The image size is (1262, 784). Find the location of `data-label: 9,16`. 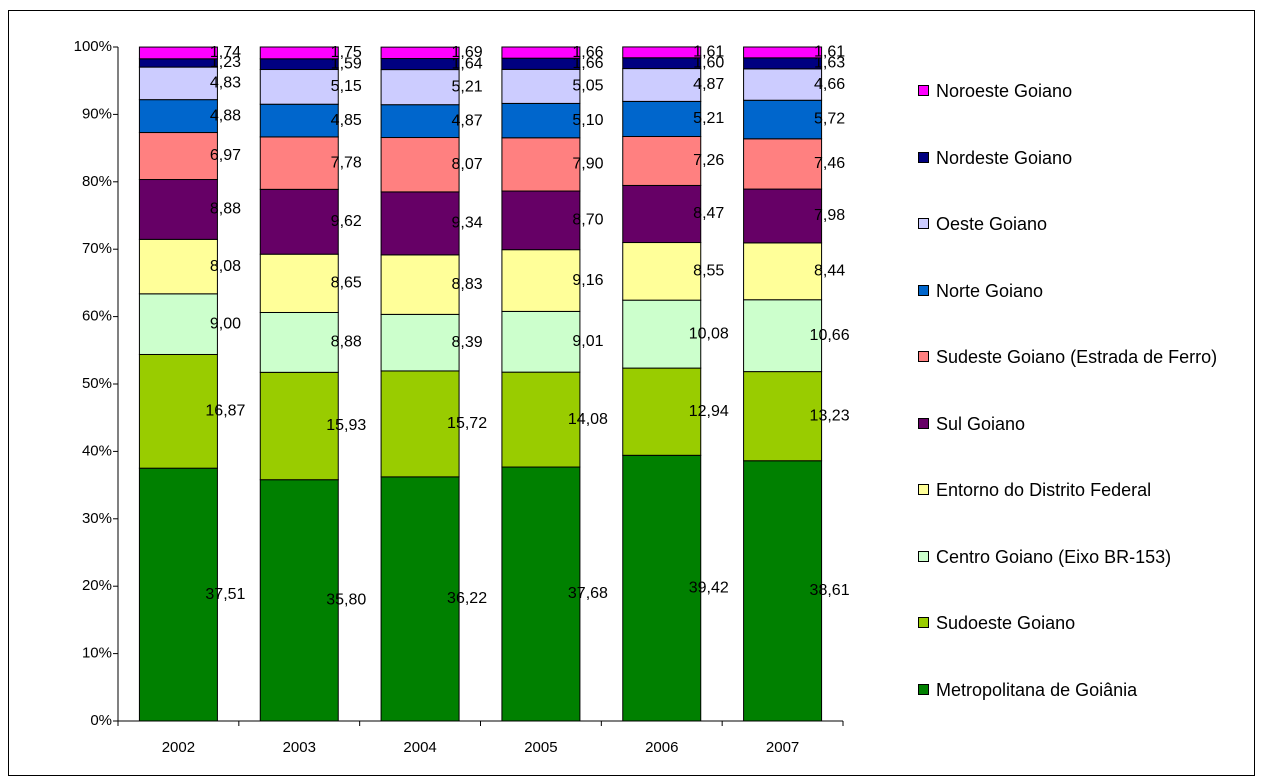

data-label: 9,16 is located at coordinates (587, 280).